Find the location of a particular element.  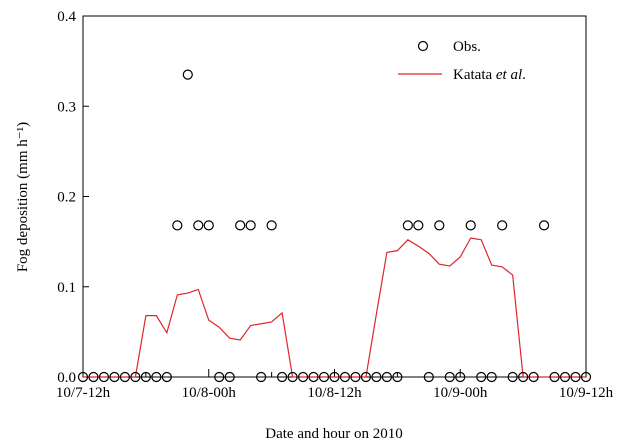

legend-obs-label: Obs. is located at coordinates (467, 47).